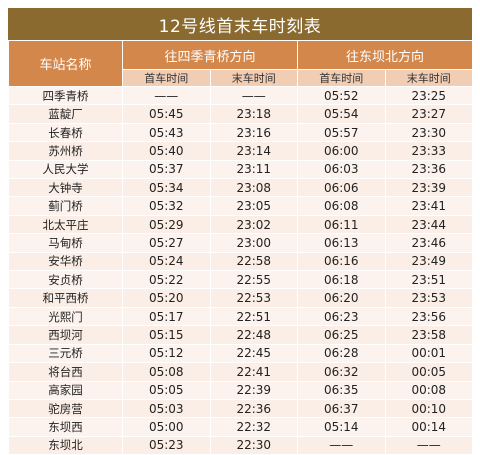 Image resolution: width=480 pixels, height=455 pixels. I want to click on first-train-time: 05:45, so click(166, 114).